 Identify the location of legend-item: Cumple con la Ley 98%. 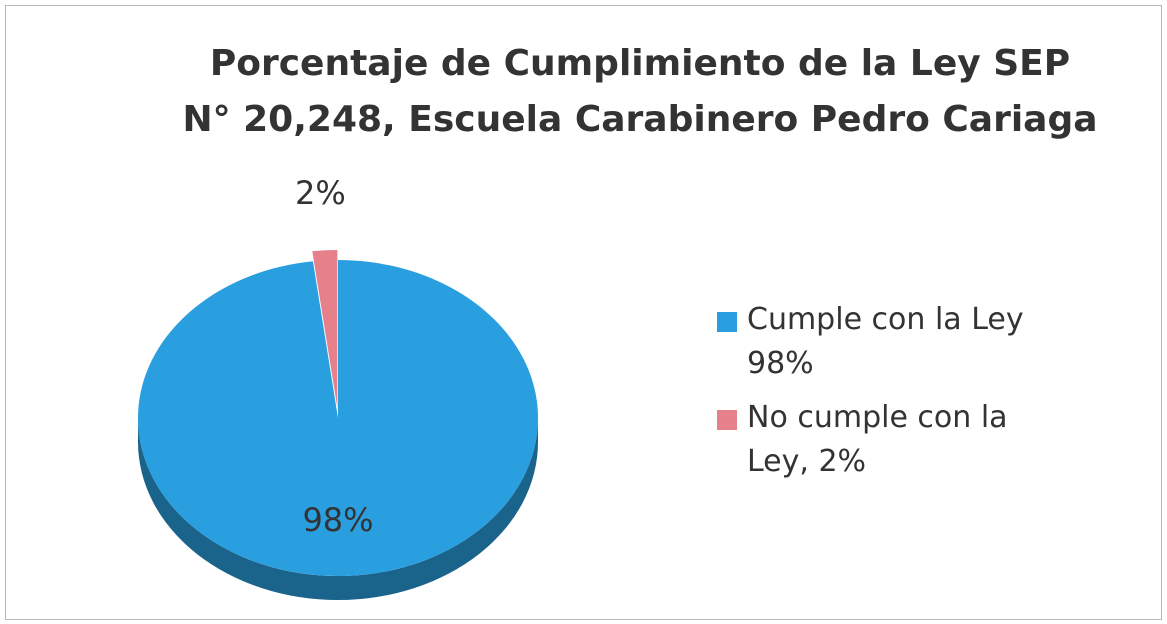
(877, 342).